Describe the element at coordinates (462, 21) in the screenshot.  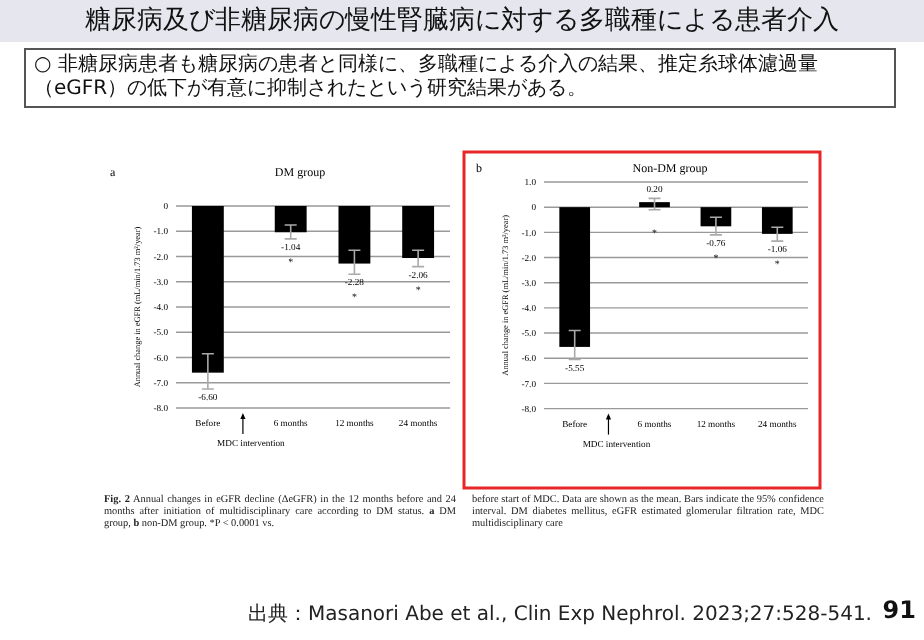
I see `text: 糖尿病及び非糖尿病の慢性腎臓病に対する多職種による患者介入` at that location.